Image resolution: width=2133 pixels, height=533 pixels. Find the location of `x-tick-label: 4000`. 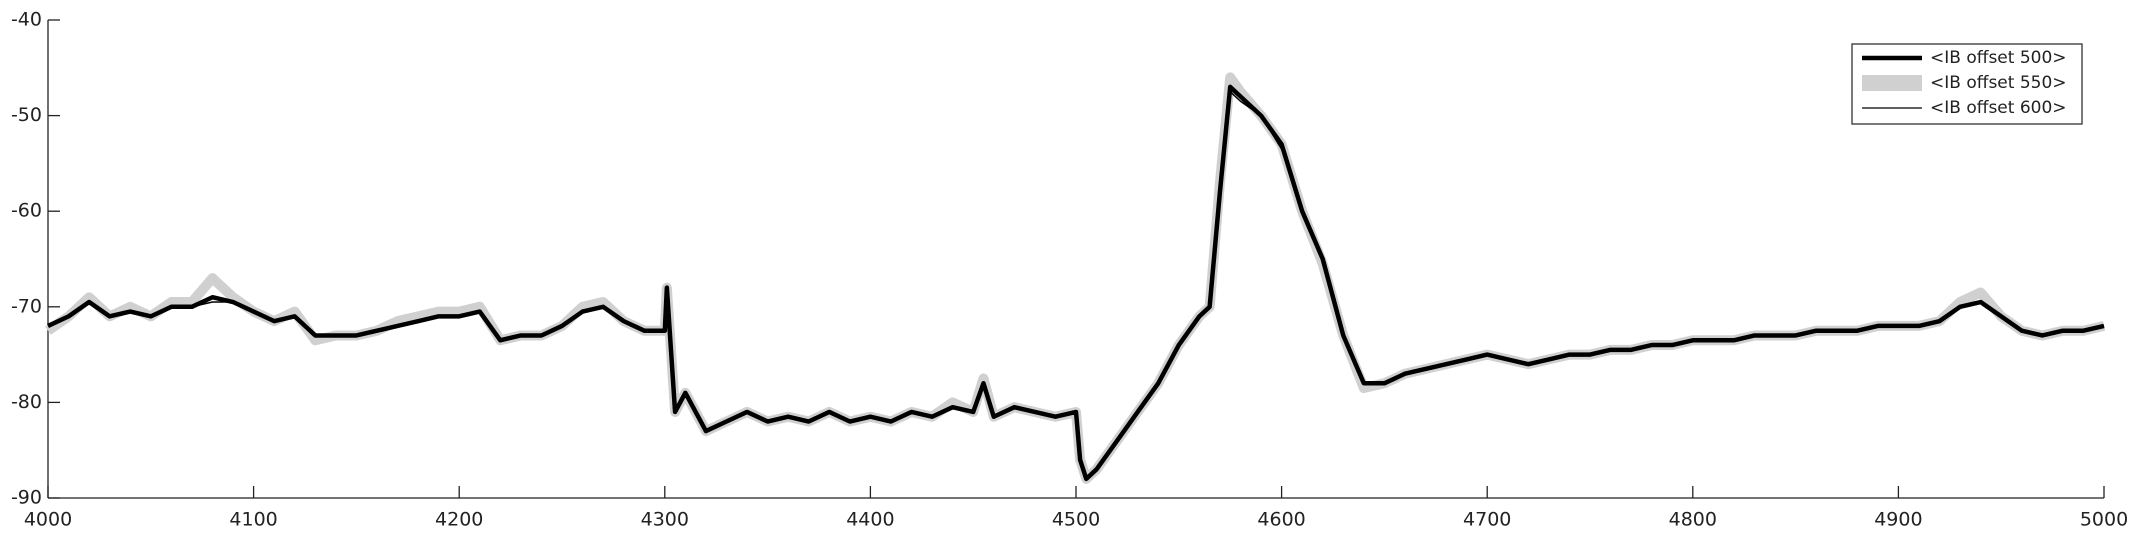

x-tick-label: 4000 is located at coordinates (48, 520).